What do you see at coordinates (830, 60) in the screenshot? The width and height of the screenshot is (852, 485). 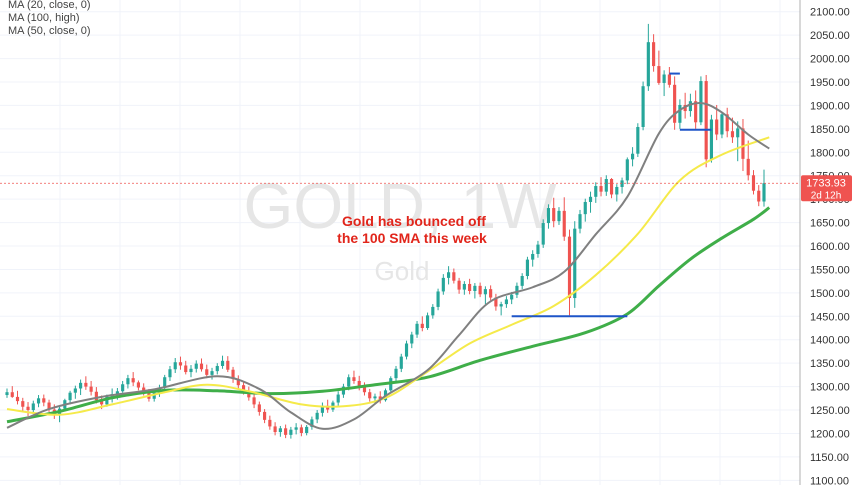 I see `y-tick-label: 2000.00` at bounding box center [830, 60].